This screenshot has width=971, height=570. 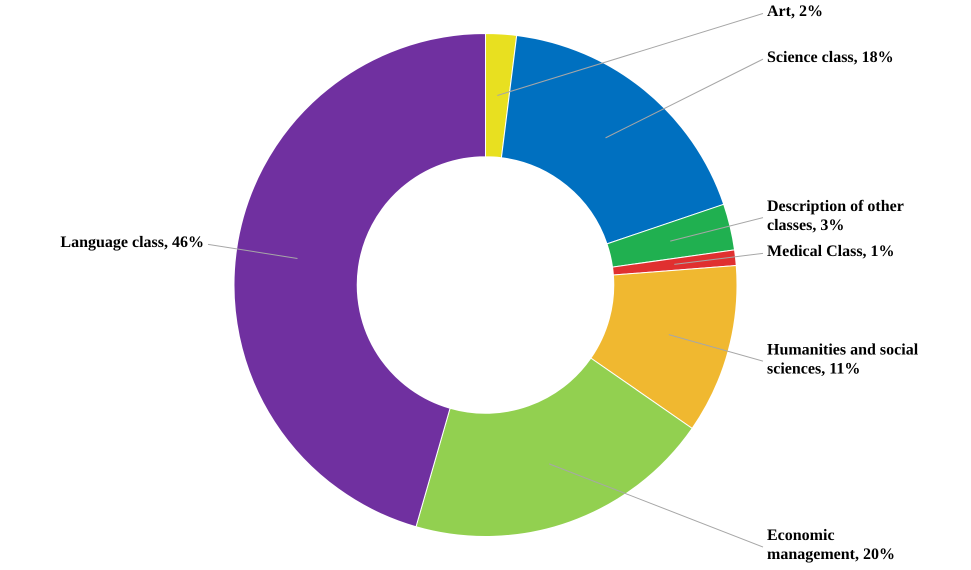 I want to click on slice-label: Economic management, 20%, so click(x=831, y=545).